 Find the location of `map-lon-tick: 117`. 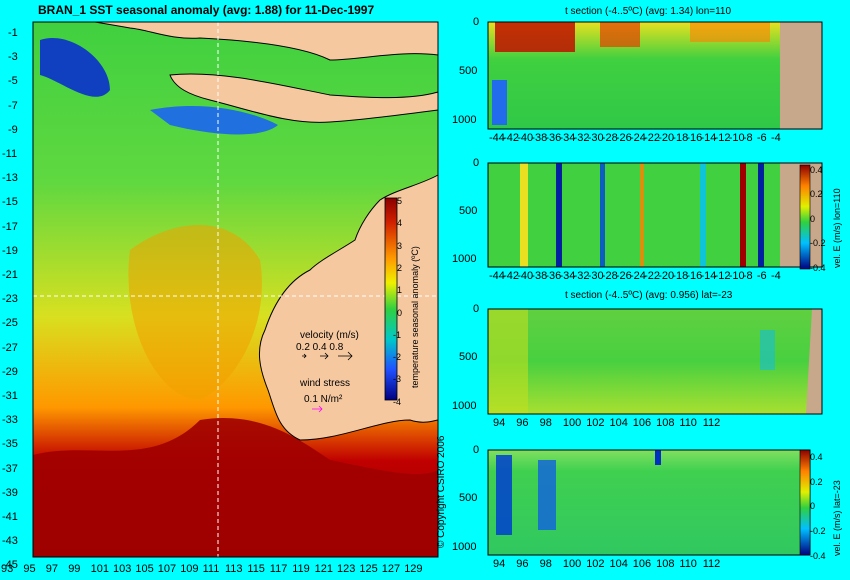

map-lon-tick: 117 is located at coordinates (278, 569).